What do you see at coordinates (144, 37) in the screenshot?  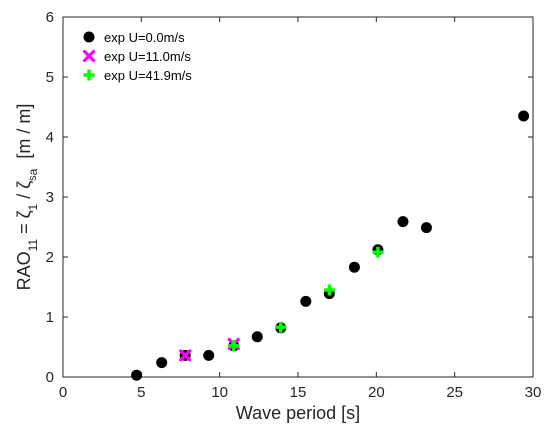 I see `legend-label: exp U=0.0m/s` at bounding box center [144, 37].